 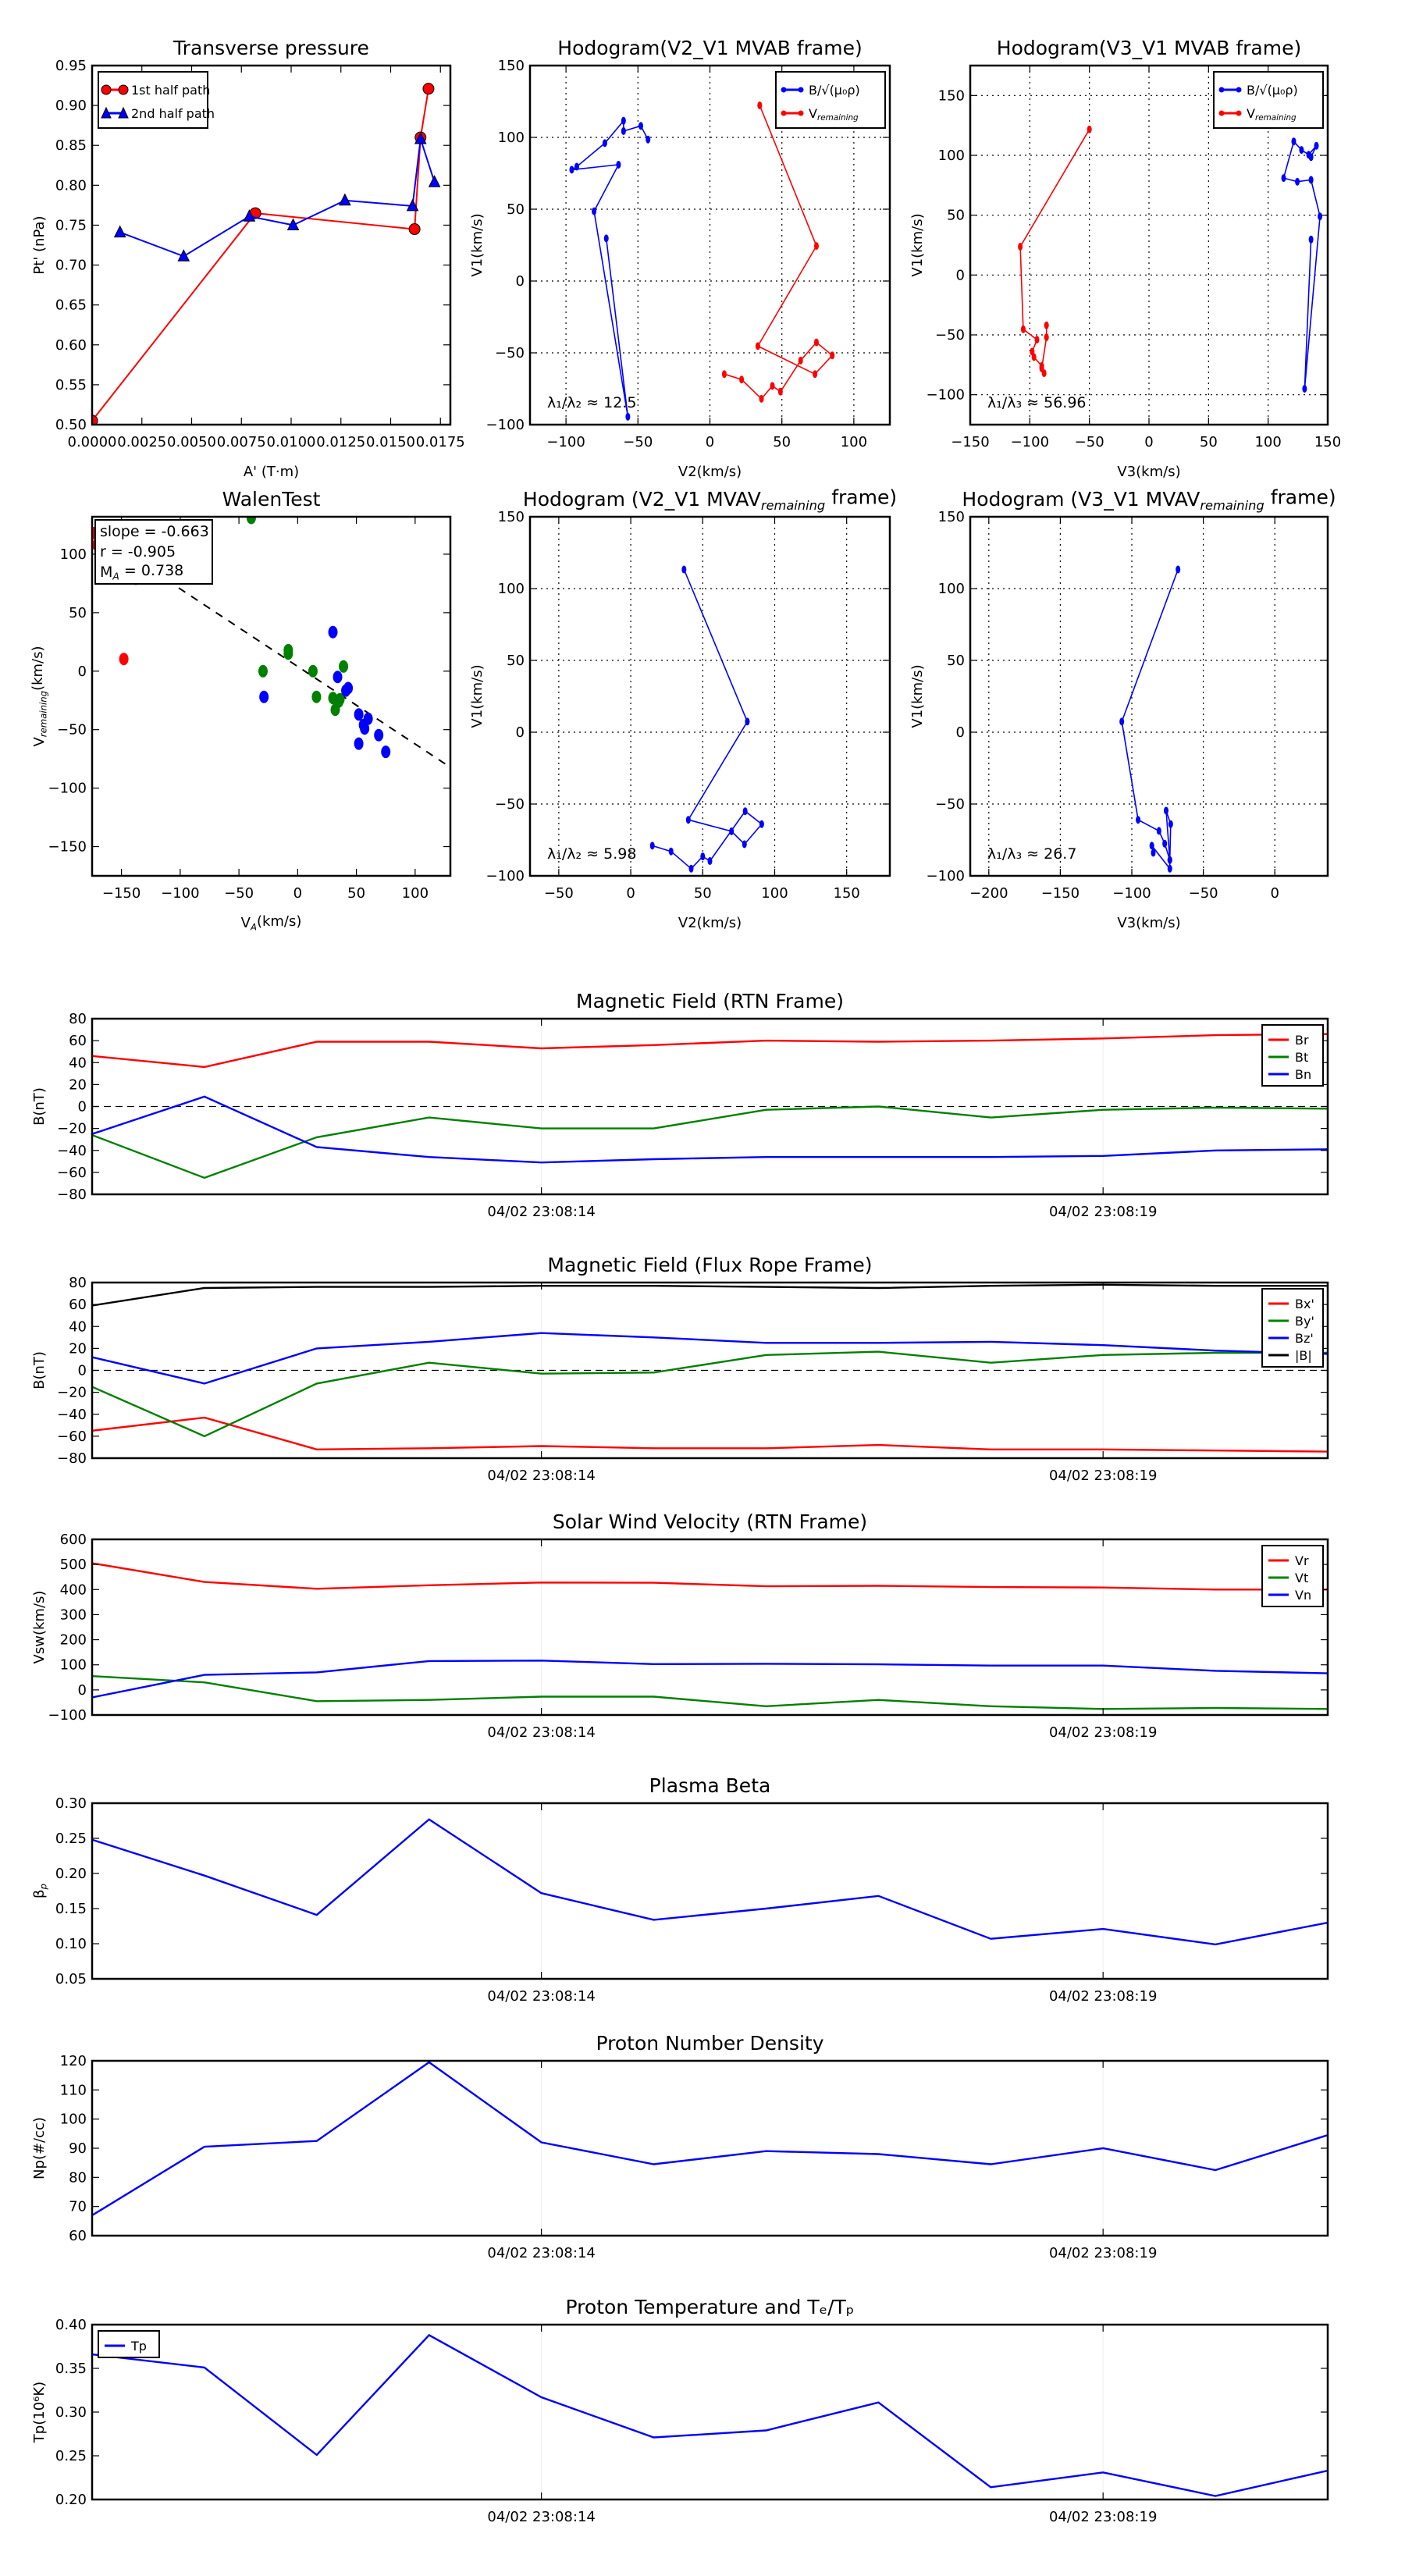 I want to click on y-axis-label: Pt' (nPa), so click(x=40, y=245).